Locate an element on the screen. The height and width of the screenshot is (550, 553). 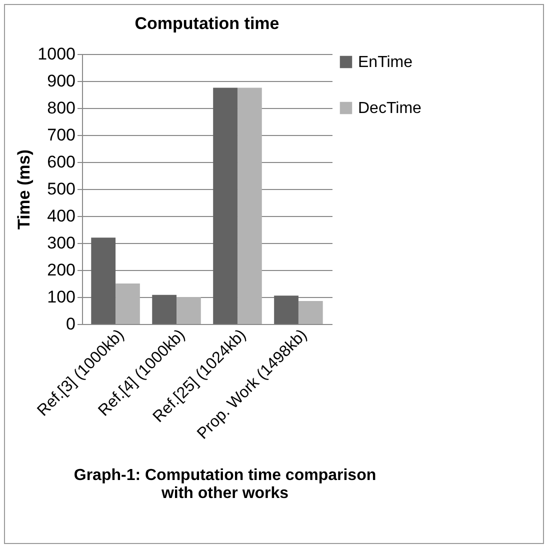
chart-title: Computation time is located at coordinates (207, 23).